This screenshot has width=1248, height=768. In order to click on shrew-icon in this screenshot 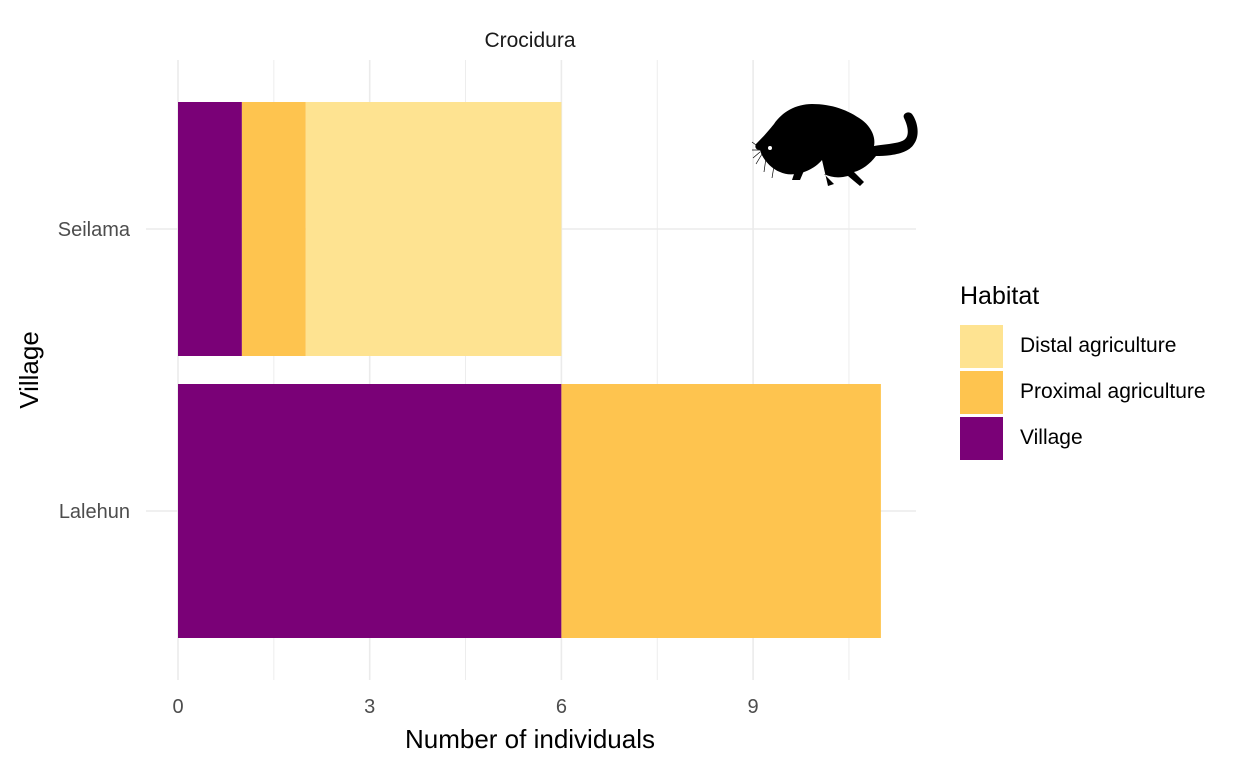, I will do `click(834, 145)`.